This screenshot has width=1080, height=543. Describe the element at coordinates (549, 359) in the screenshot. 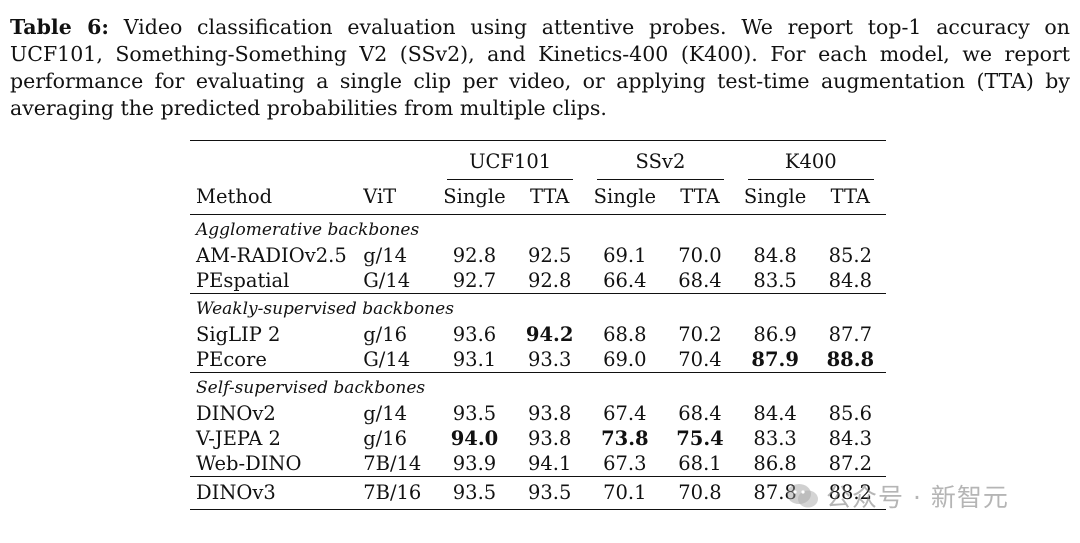

I see `row-value: 93.3` at that location.